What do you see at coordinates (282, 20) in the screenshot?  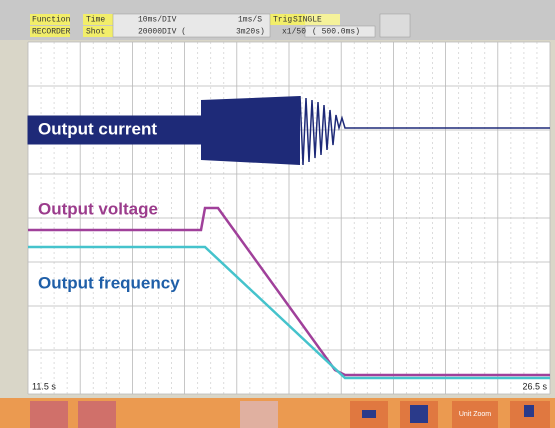 I see `text: Trig` at bounding box center [282, 20].